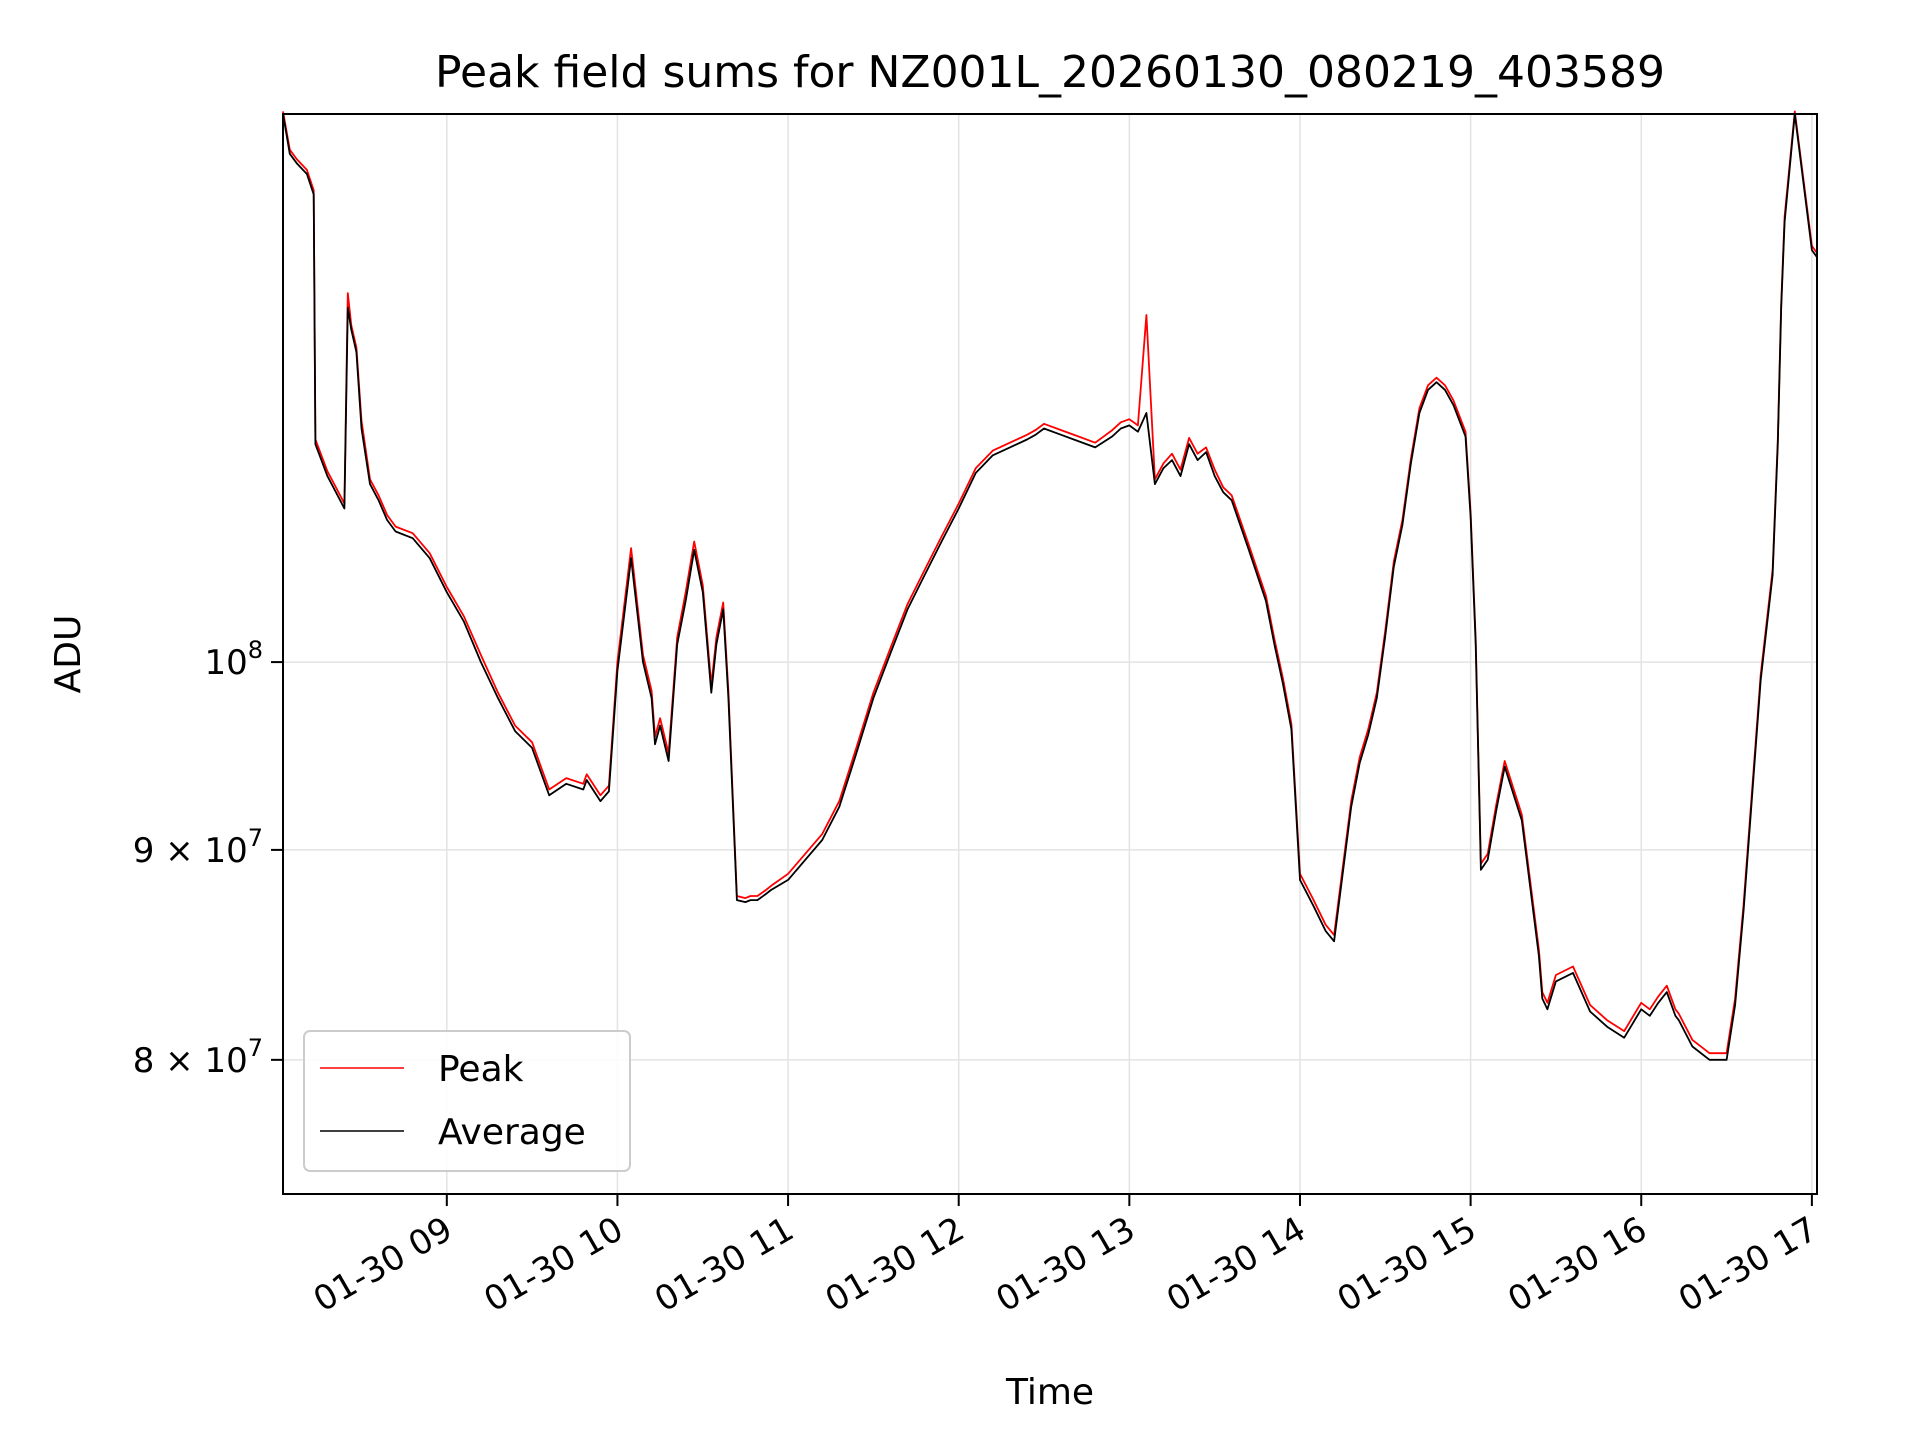  I want to click on y-tick-label: 108, so click(233, 659).